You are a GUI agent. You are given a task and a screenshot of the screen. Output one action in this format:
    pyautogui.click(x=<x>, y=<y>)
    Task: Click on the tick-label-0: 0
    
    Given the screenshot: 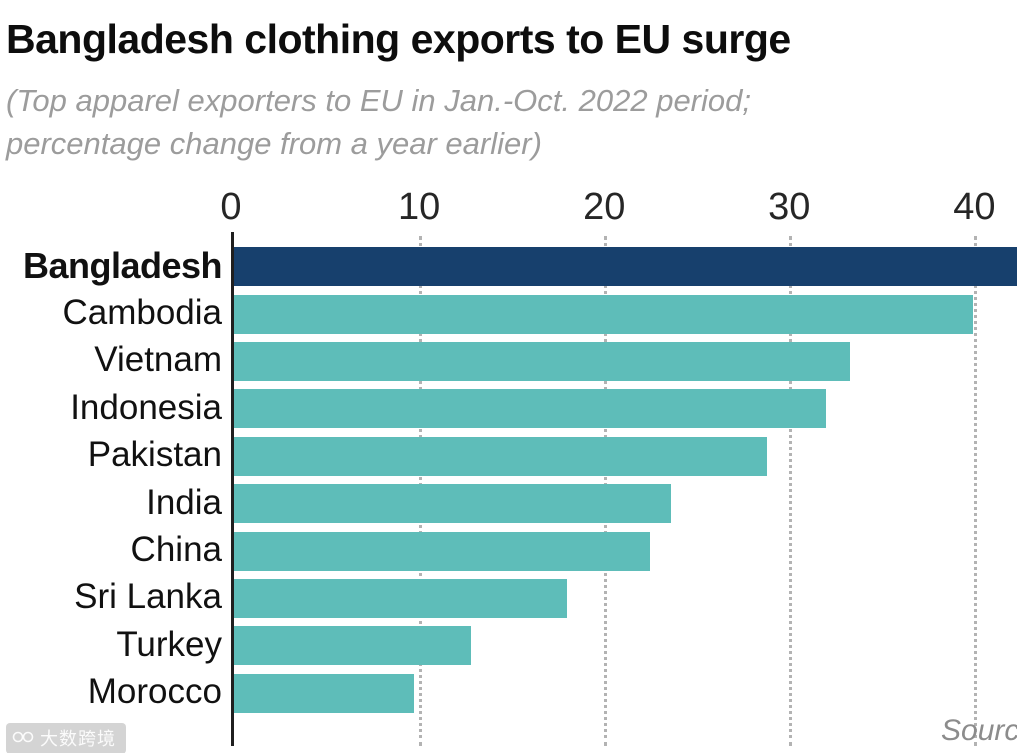 What is the action you would take?
    pyautogui.click(x=231, y=207)
    